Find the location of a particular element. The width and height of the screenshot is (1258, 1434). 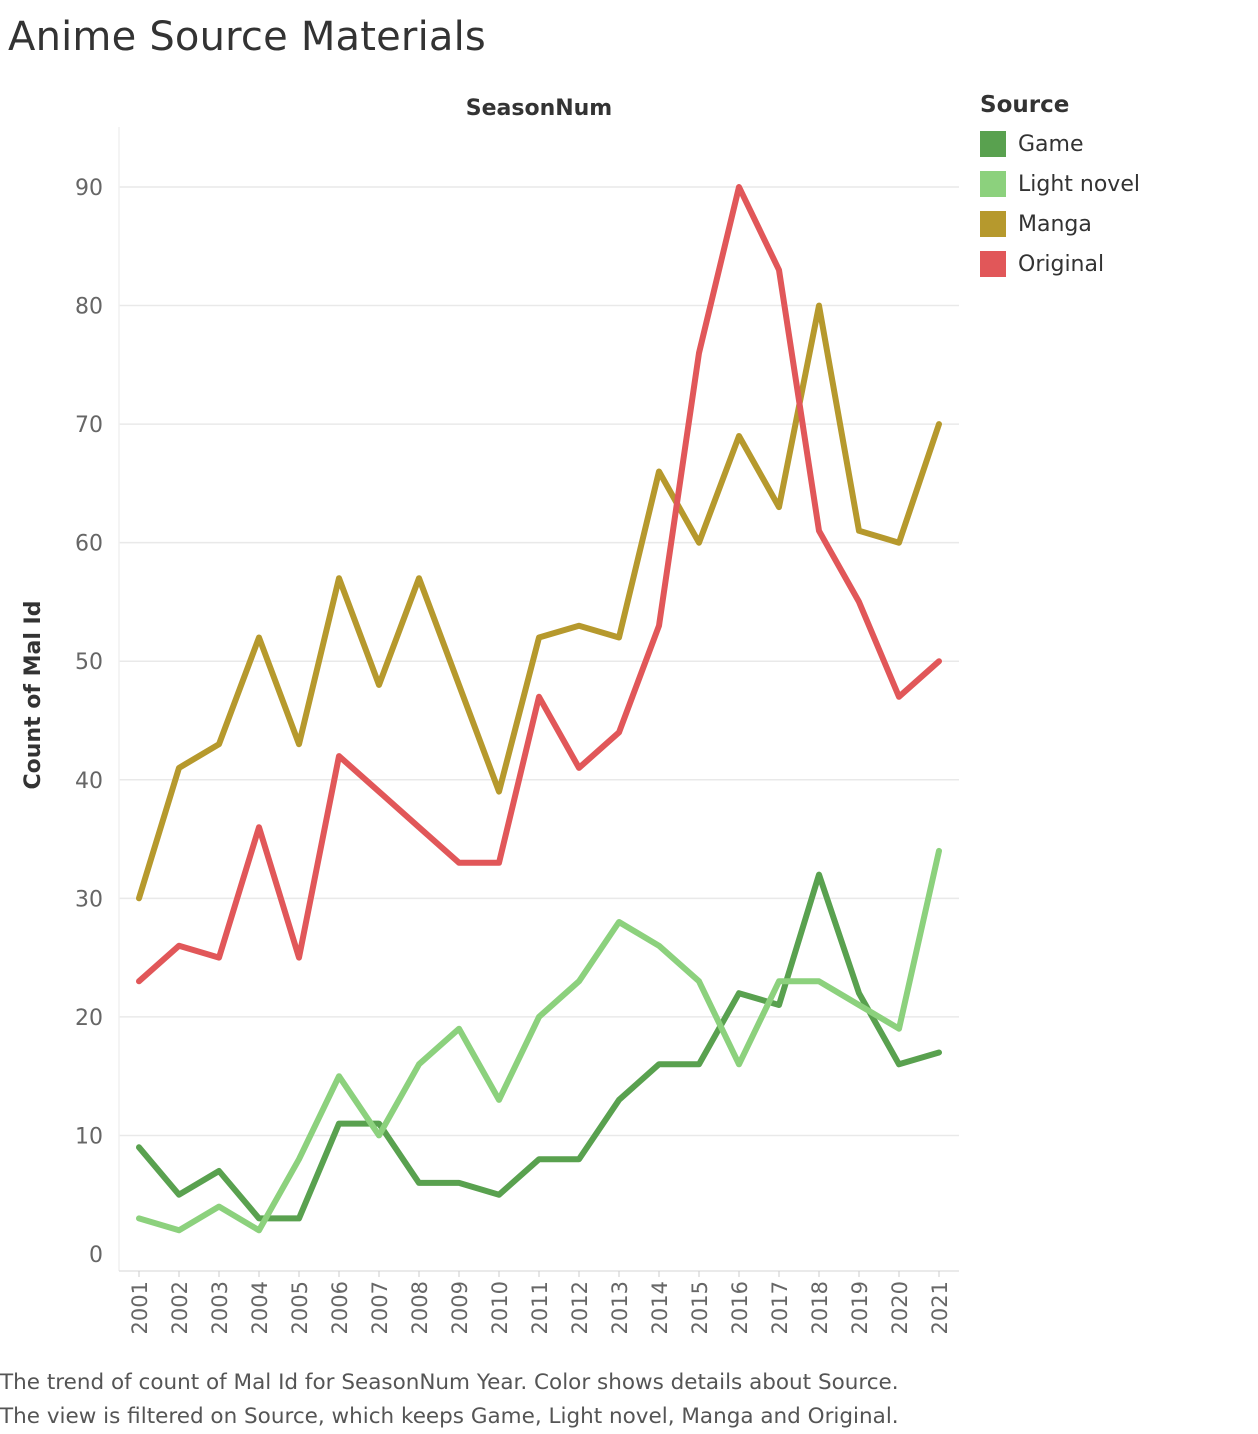

y-tick-label: 30 is located at coordinates (89, 899).